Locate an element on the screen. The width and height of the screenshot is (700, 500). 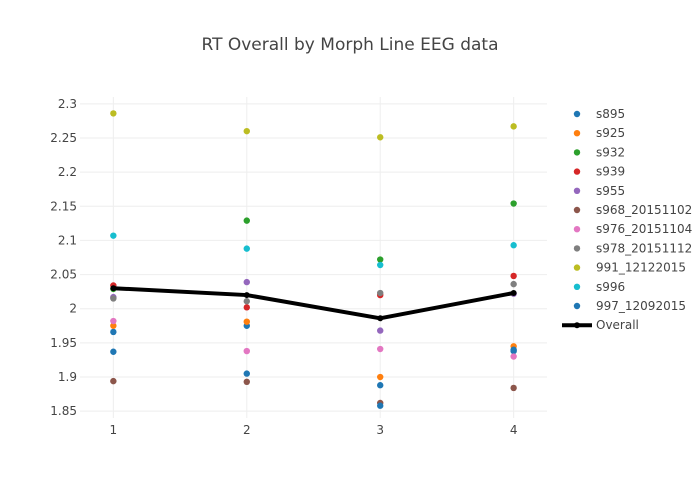
legend-item-s932: s932 is located at coordinates (599, 152).